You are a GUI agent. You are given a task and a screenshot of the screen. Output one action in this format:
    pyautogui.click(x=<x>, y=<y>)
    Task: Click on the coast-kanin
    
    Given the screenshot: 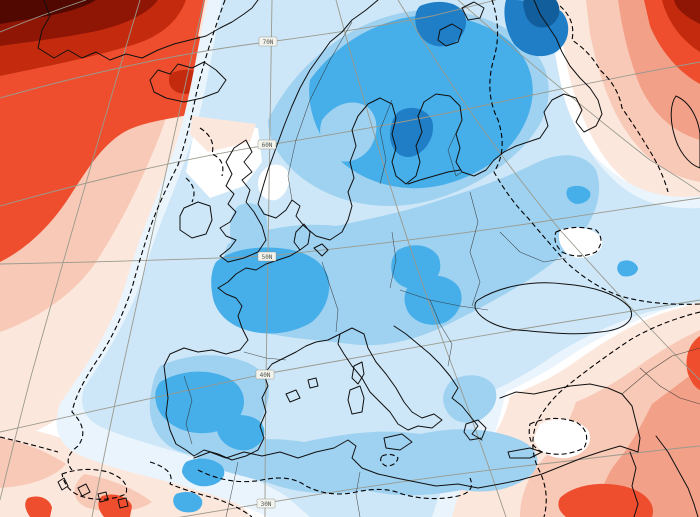 What is the action you would take?
    pyautogui.click(x=461, y=24)
    